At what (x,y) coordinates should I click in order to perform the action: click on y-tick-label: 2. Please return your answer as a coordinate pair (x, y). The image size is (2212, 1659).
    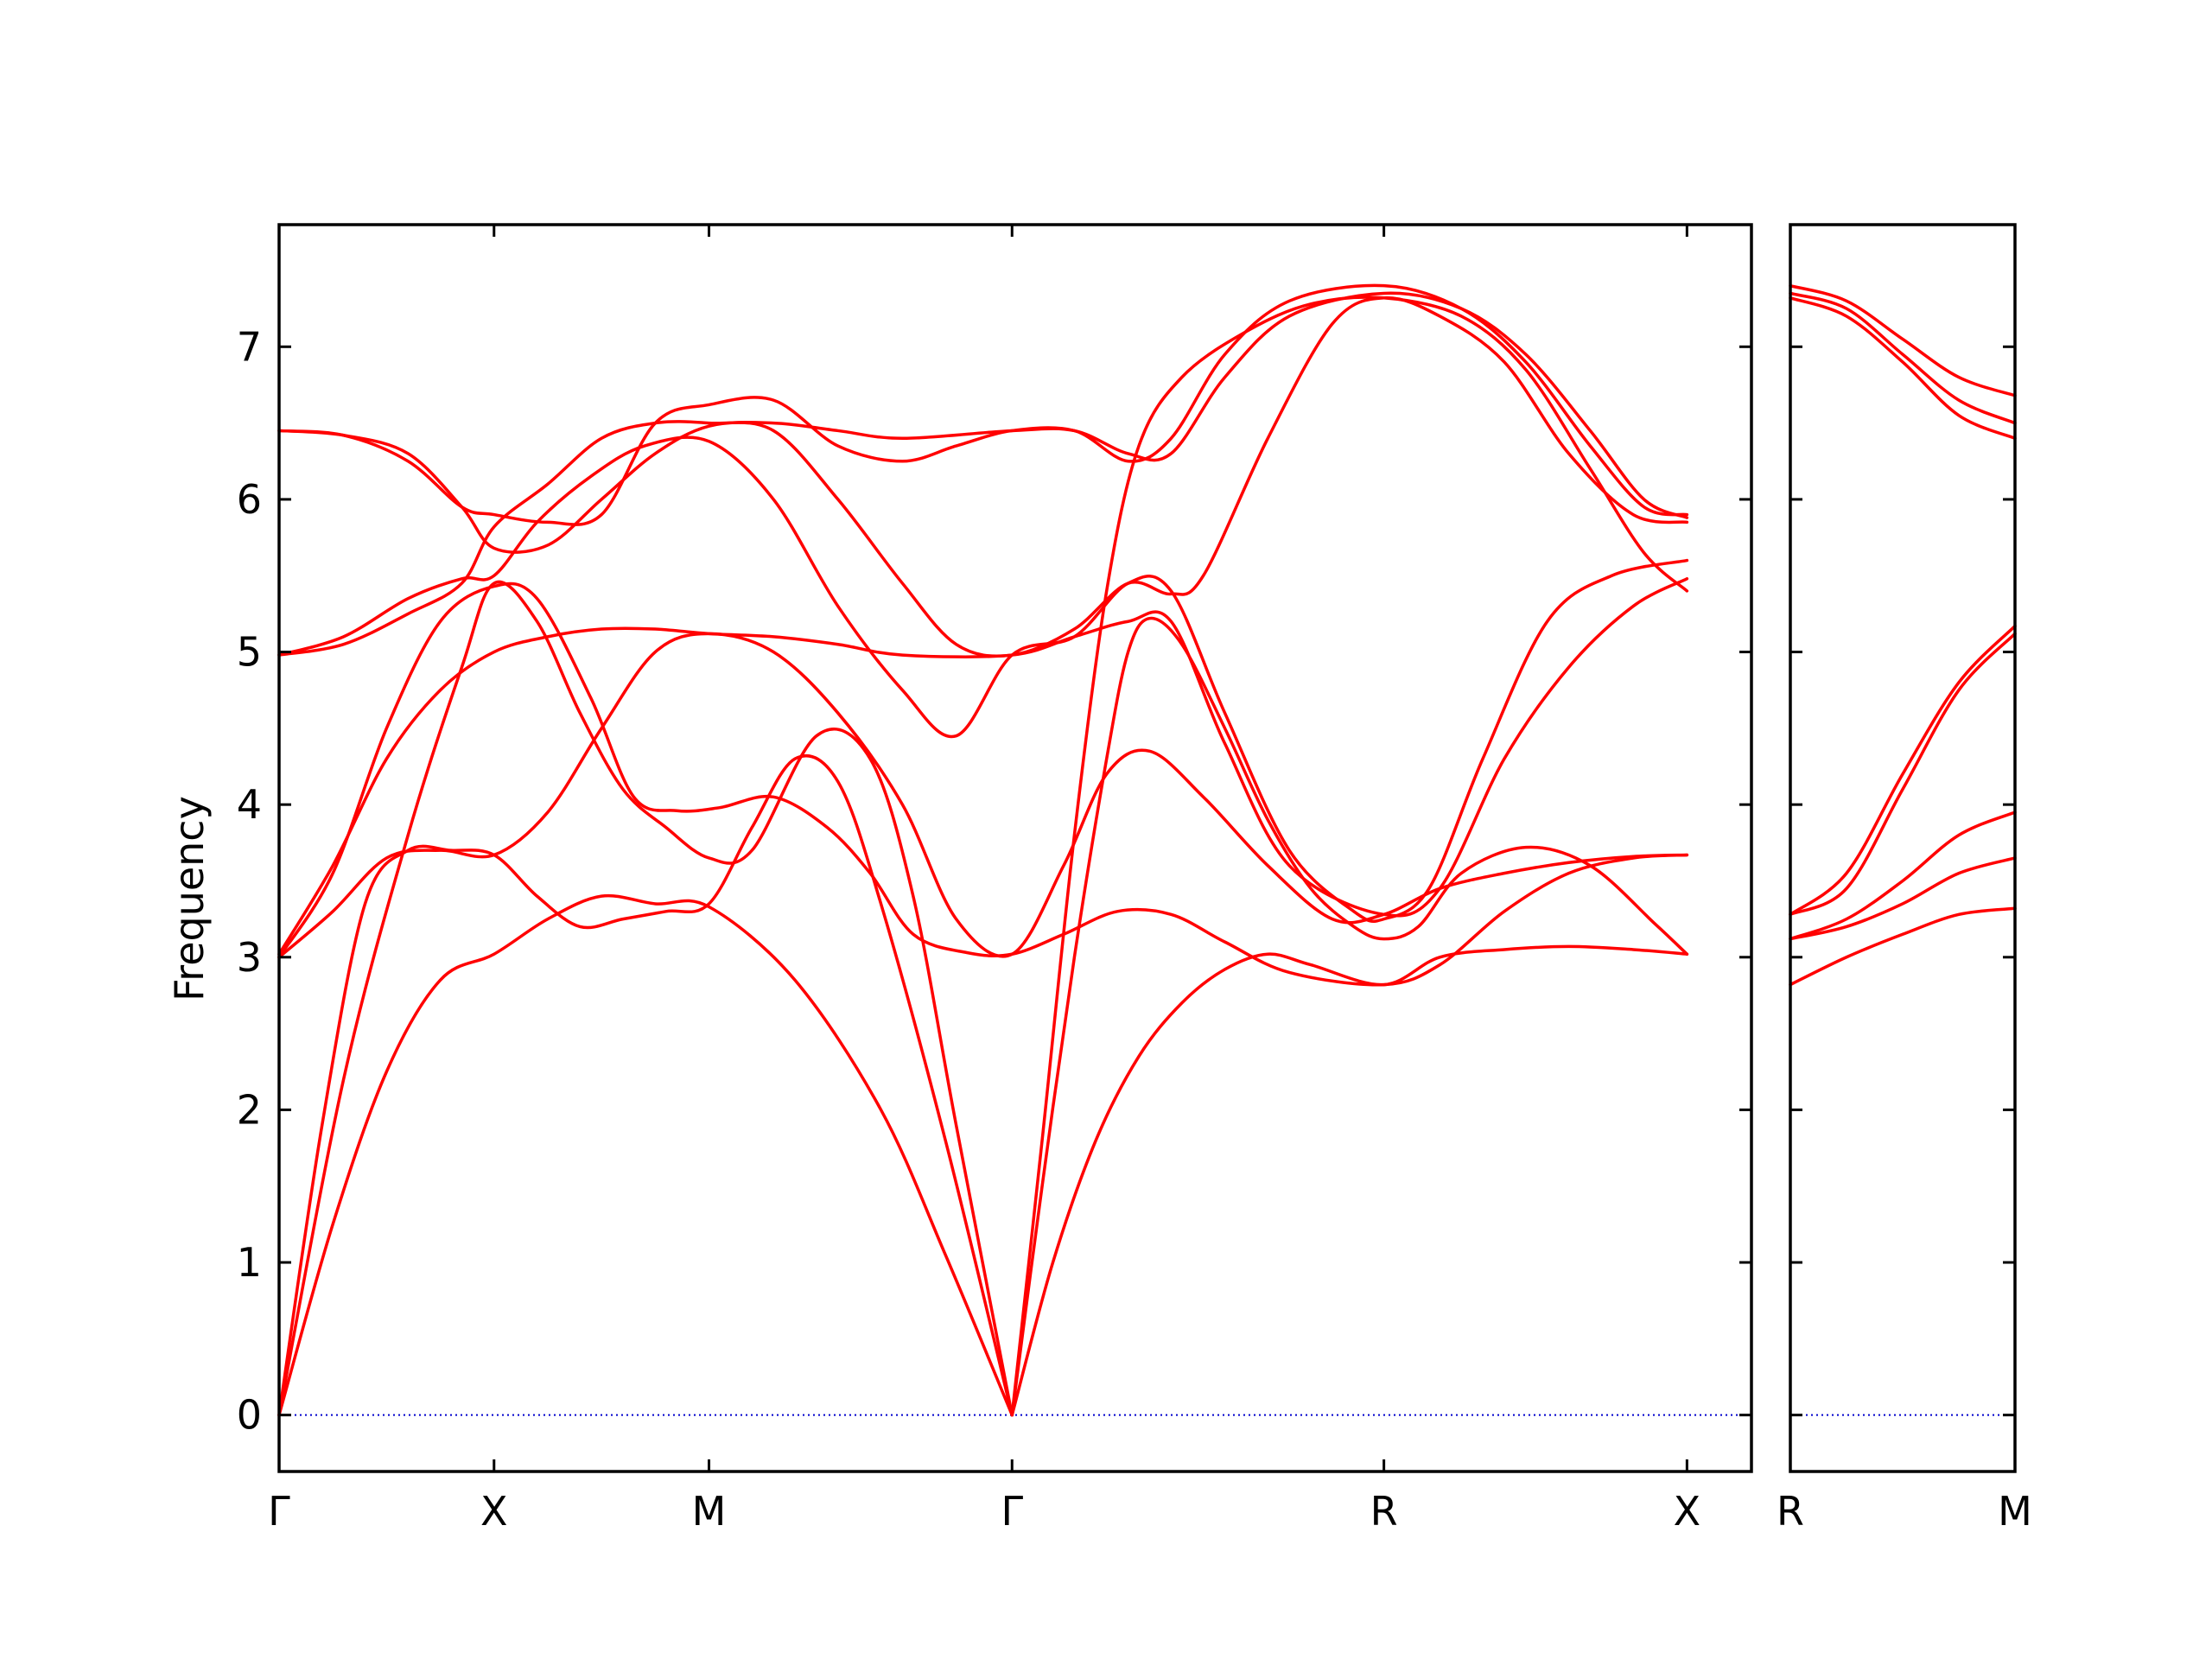
    Looking at the image, I should click on (249, 1109).